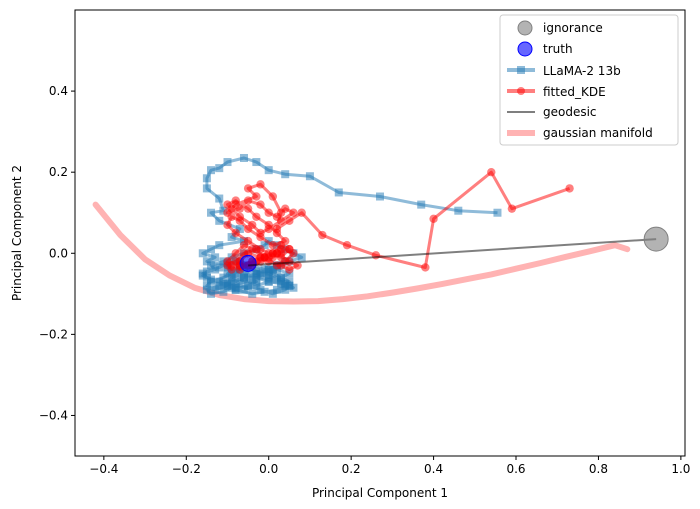  Describe the element at coordinates (389, 466) in the screenshot. I see `x-axis-ticks: −0.4 −0.2 0.0 0.2 0.4 0.6 0.8 1.0` at that location.